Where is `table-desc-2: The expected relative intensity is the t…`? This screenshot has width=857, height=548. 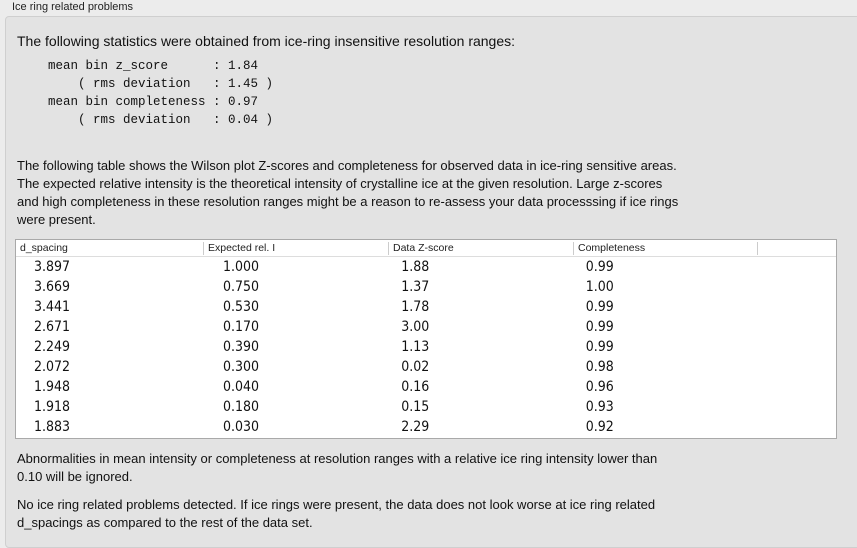
table-desc-2: The expected relative intensity is the t… is located at coordinates (340, 183).